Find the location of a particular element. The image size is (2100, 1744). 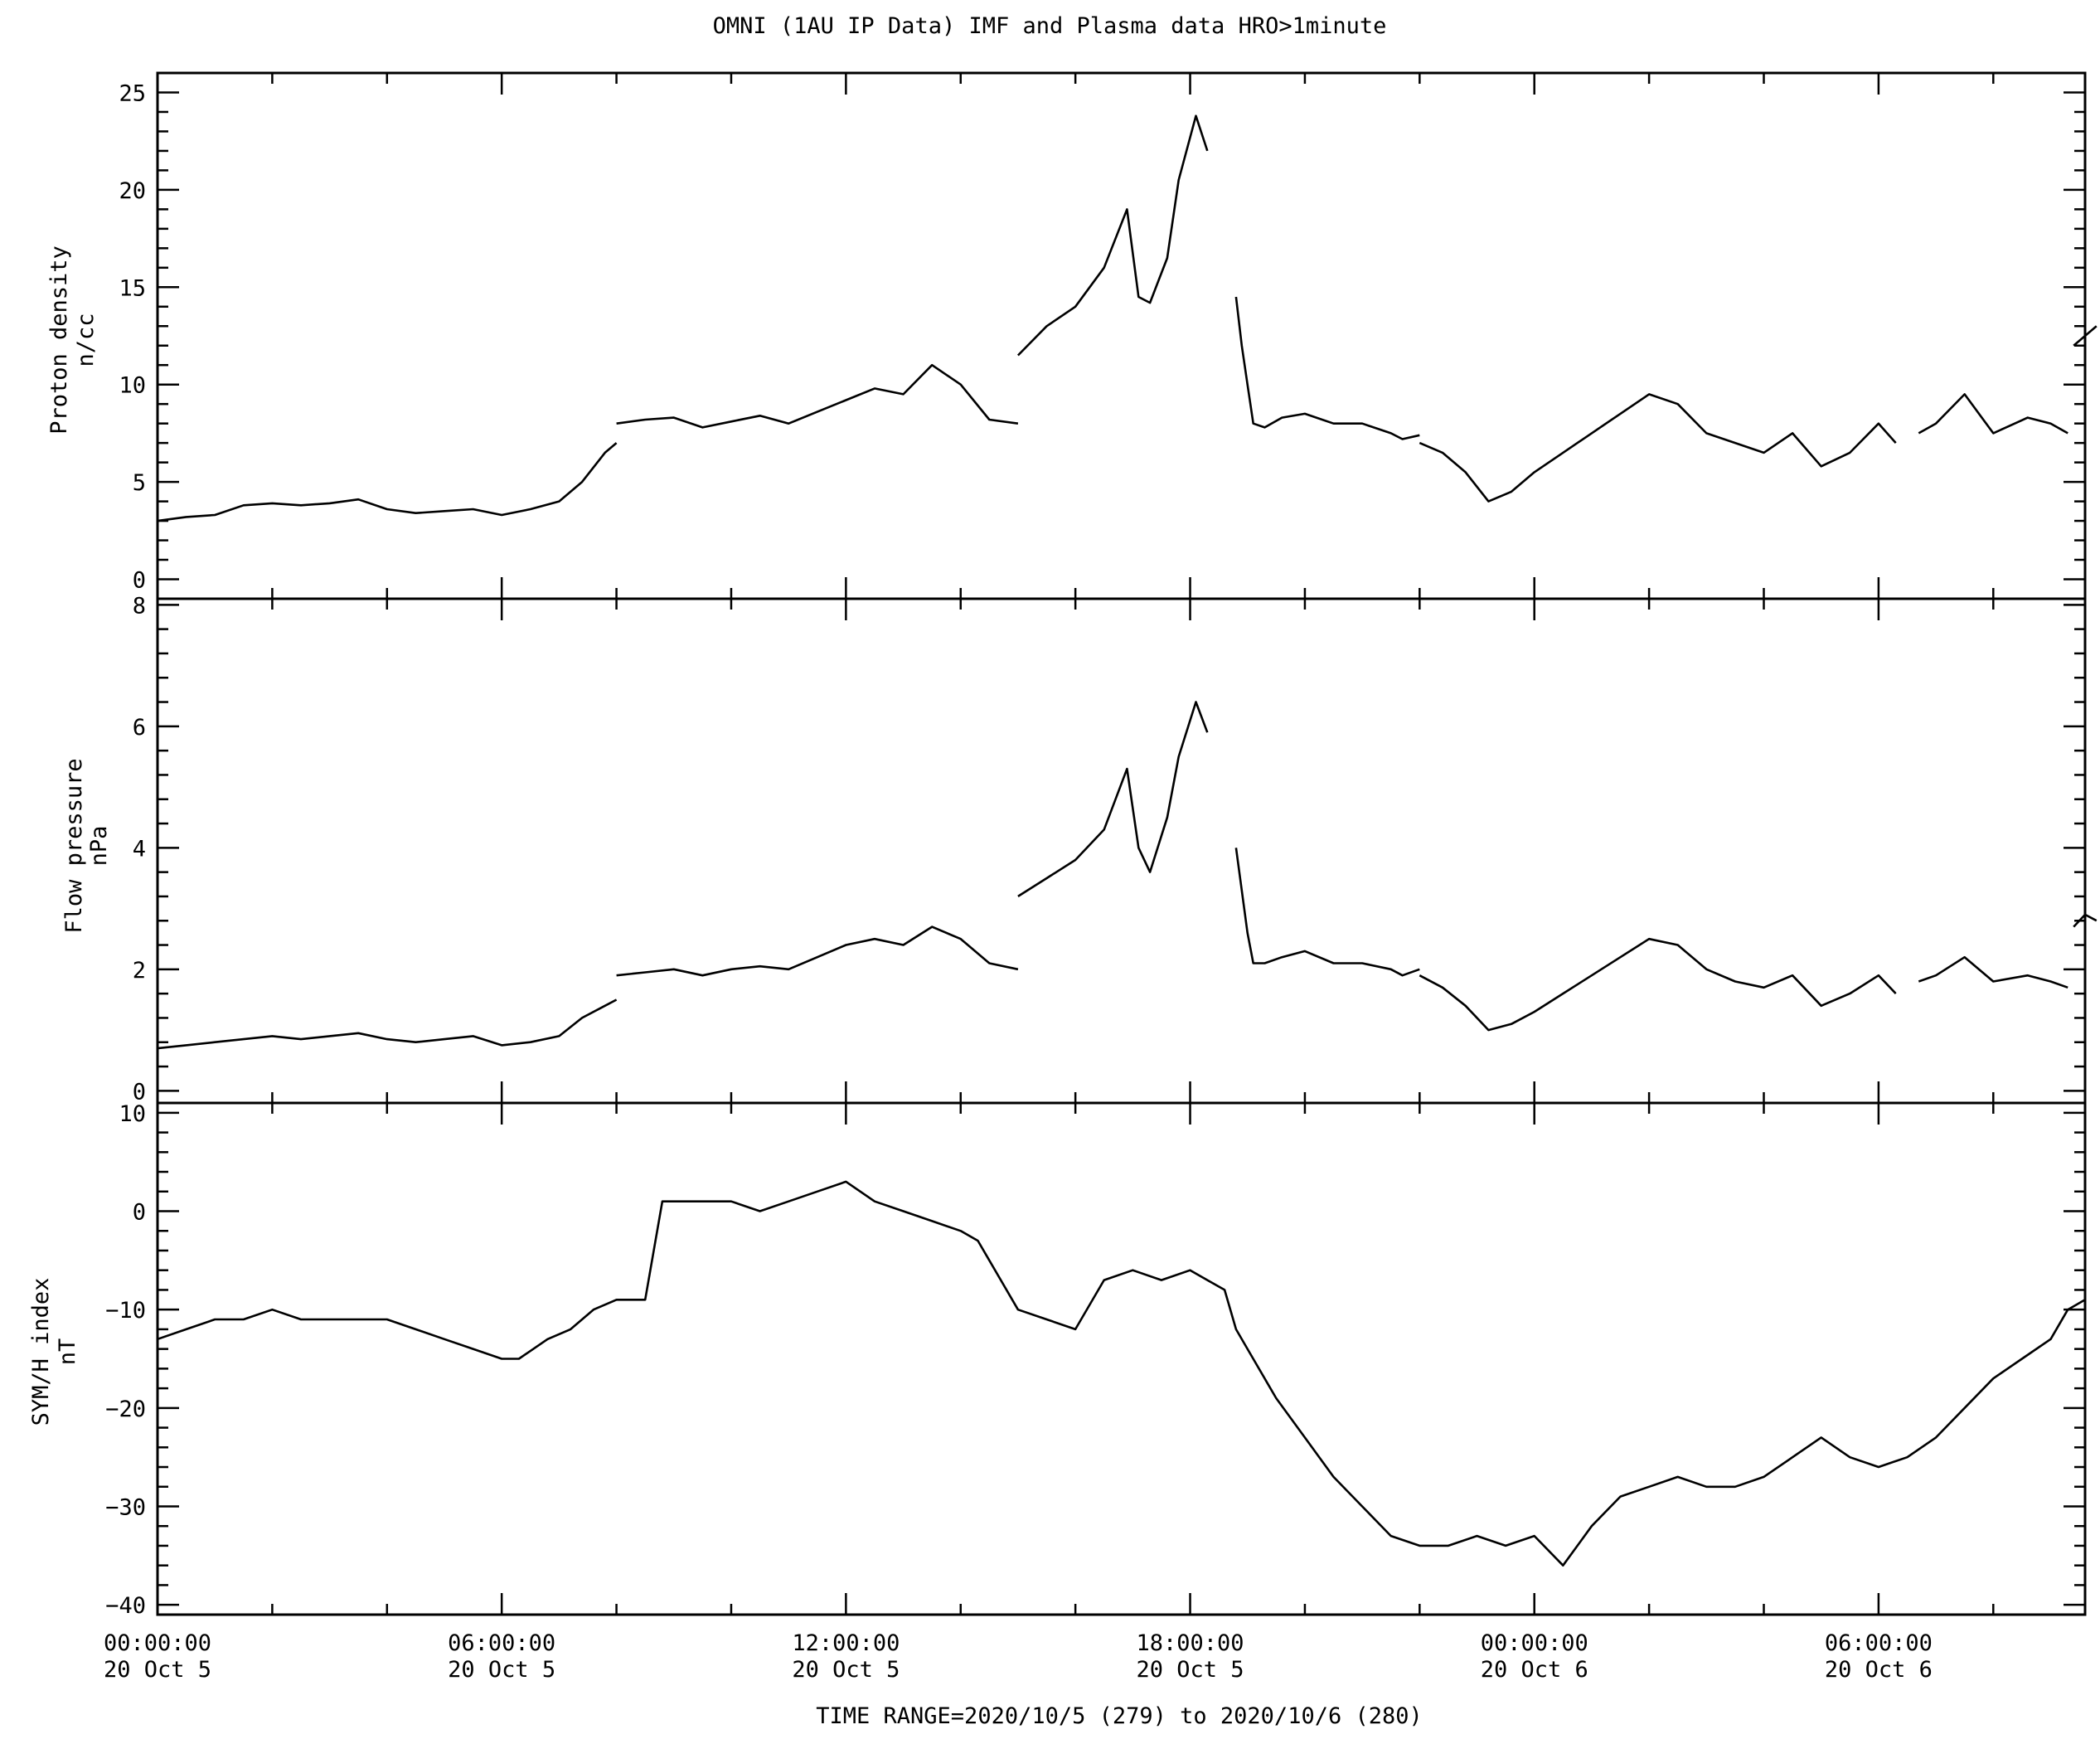

y-tick-label: −20 is located at coordinates (125, 1409).